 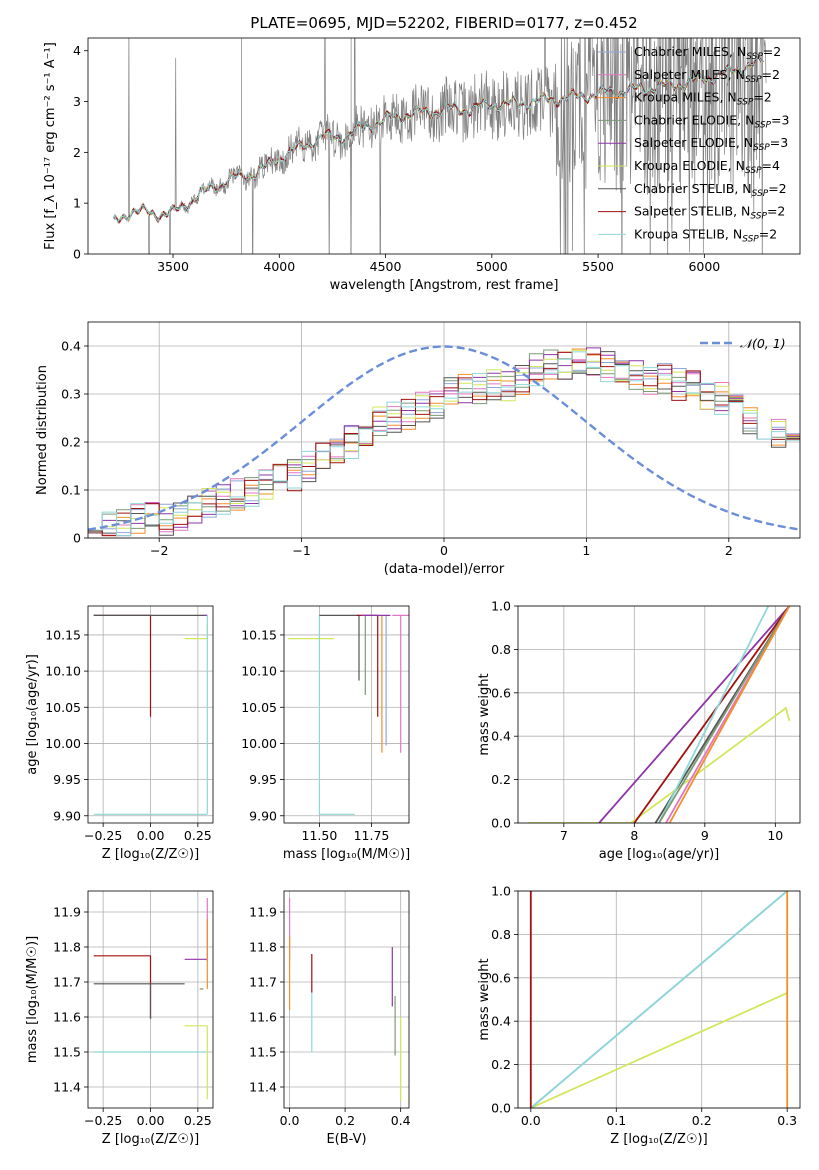 I want to click on mass-vs-EBV-y-tick-label: 11.7, so click(x=263, y=982).